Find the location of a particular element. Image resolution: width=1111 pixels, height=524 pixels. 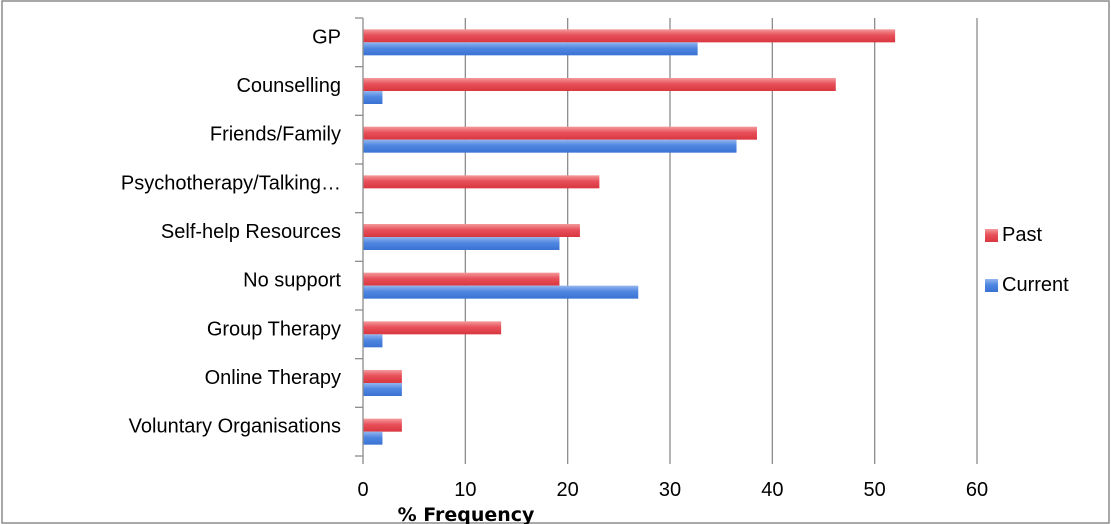

x-tick-label: 60 is located at coordinates (977, 490).